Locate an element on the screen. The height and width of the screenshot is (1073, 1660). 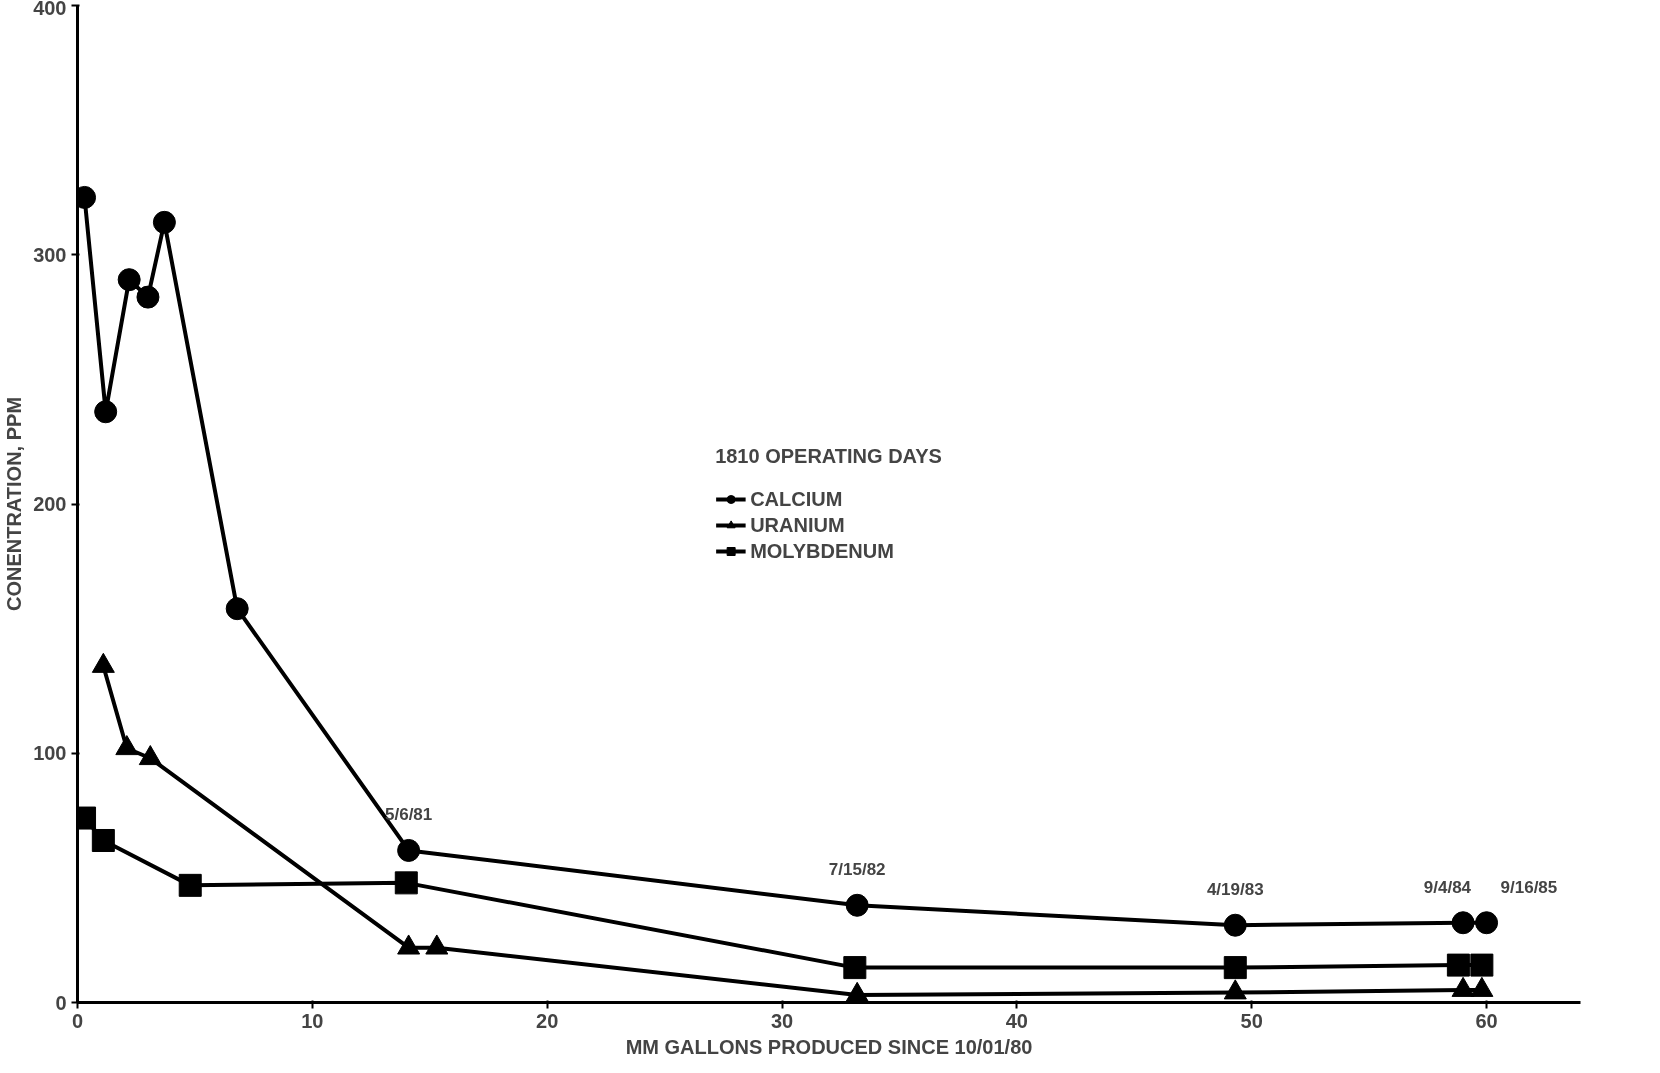
x-tick-label: 0 is located at coordinates (77, 1020).